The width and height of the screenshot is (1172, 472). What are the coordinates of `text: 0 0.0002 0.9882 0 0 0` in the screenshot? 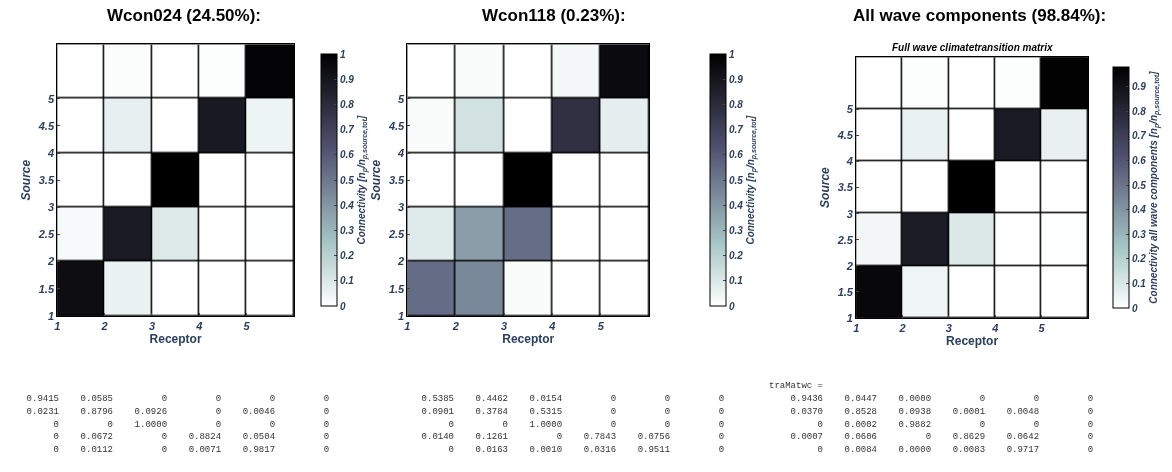 It's located at (931, 425).